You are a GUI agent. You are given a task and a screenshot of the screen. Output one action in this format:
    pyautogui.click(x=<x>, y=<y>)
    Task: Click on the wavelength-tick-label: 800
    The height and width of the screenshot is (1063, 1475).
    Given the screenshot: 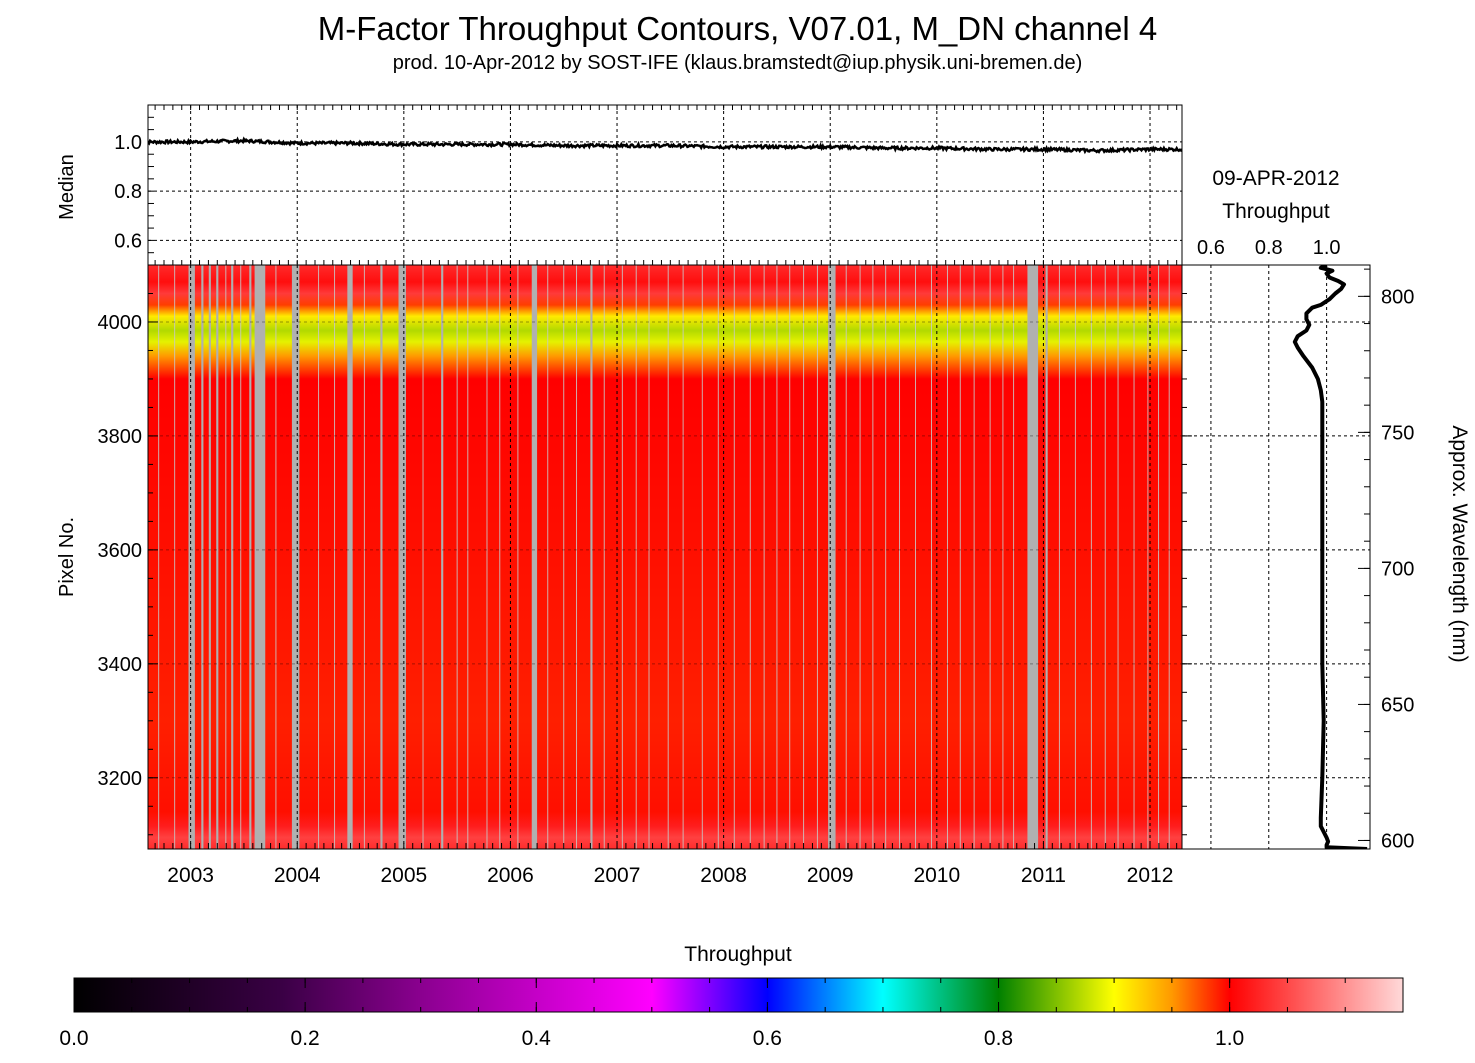 What is the action you would take?
    pyautogui.click(x=1397, y=297)
    